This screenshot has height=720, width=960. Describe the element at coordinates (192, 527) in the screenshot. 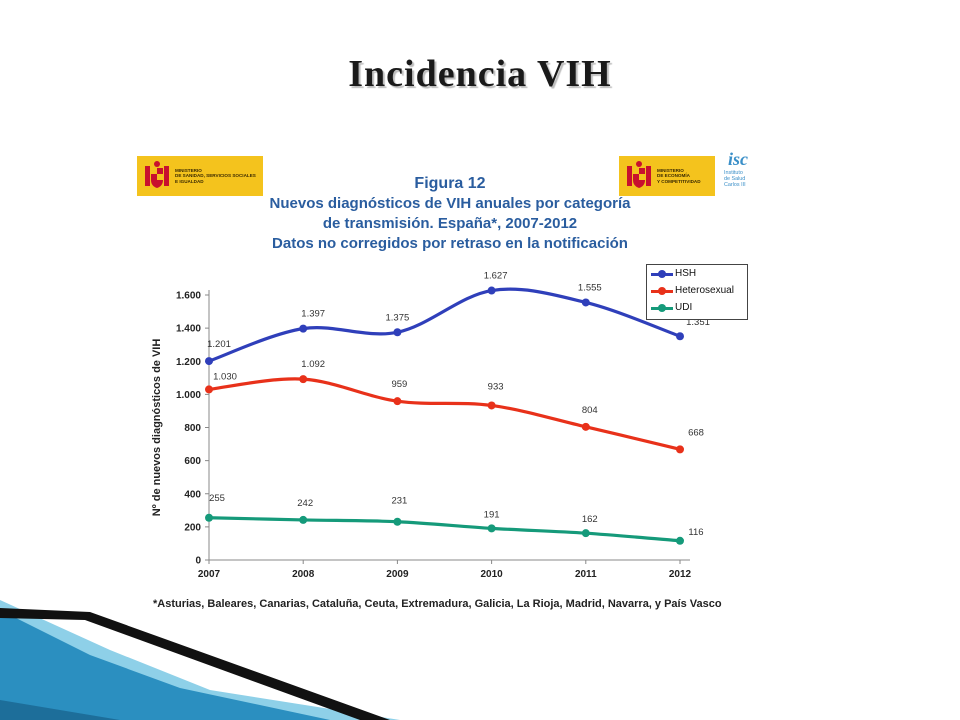

I see `y-tick-label: 200` at that location.